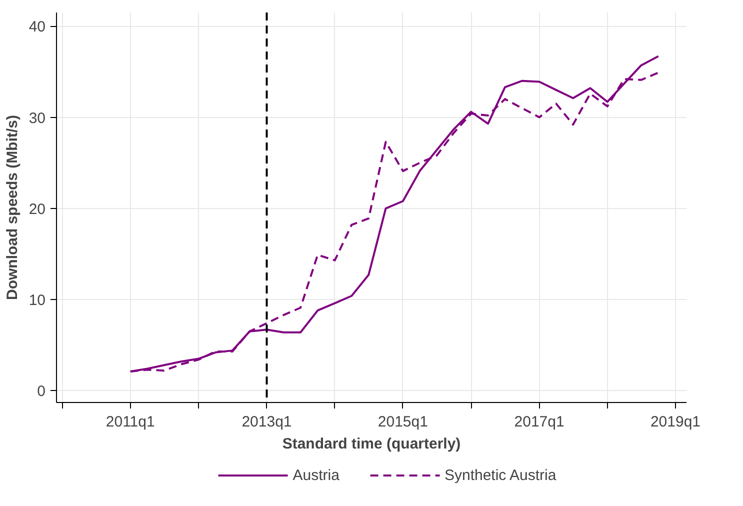  Describe the element at coordinates (37, 301) in the screenshot. I see `y-tick-label: 10` at that location.